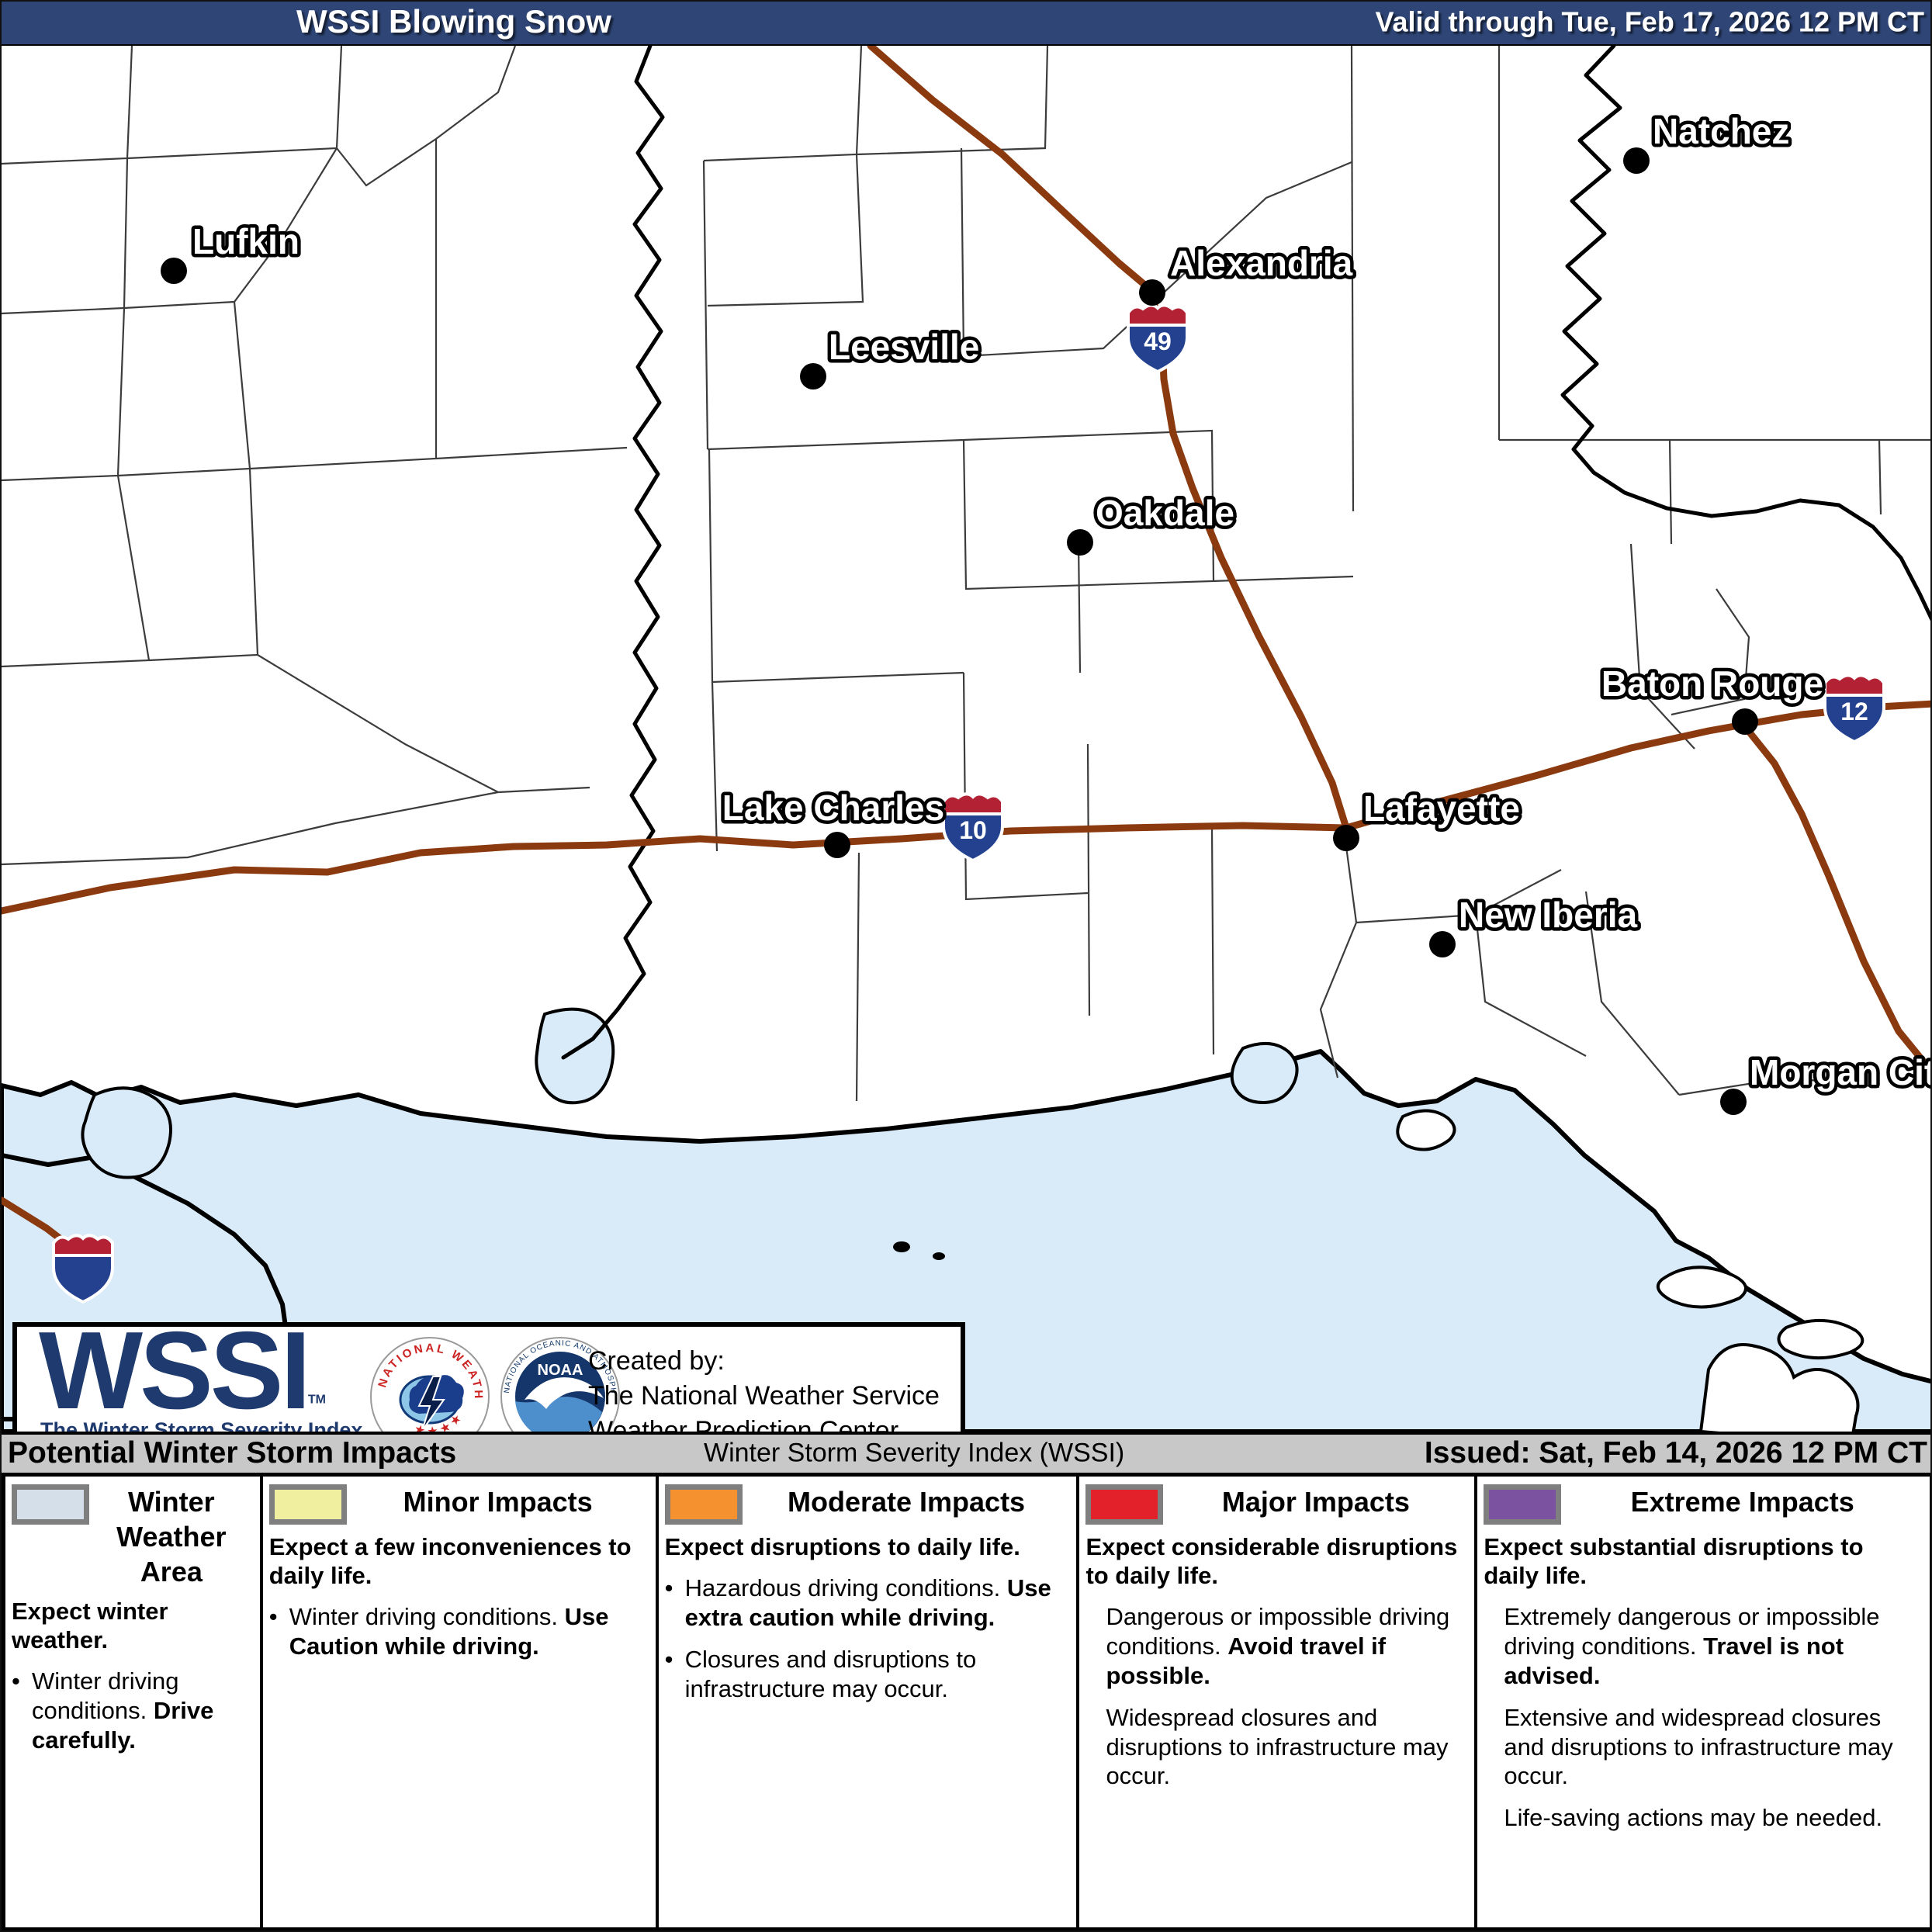 This screenshot has height=1932, width=1932. I want to click on legend-summary: Expect disruptions to daily life., so click(842, 1546).